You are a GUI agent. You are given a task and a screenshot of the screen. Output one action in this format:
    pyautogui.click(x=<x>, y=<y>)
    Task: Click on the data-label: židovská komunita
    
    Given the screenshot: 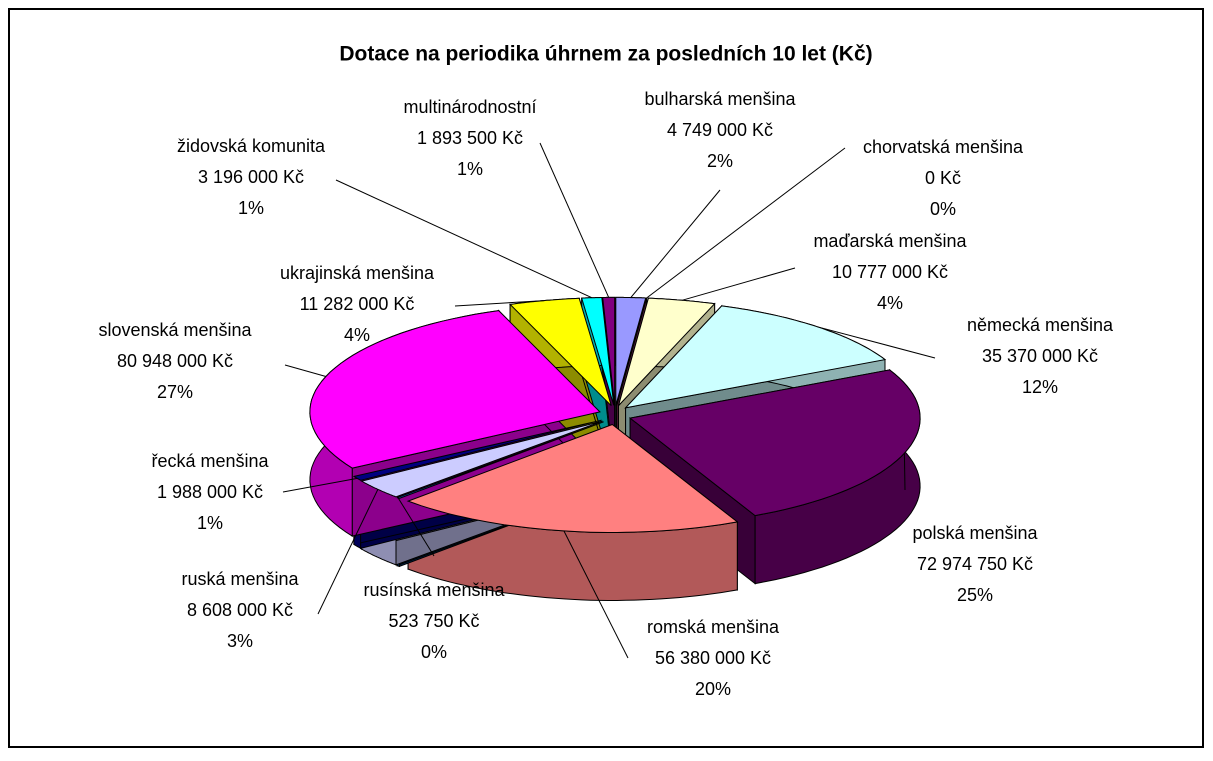 What is the action you would take?
    pyautogui.click(x=251, y=146)
    